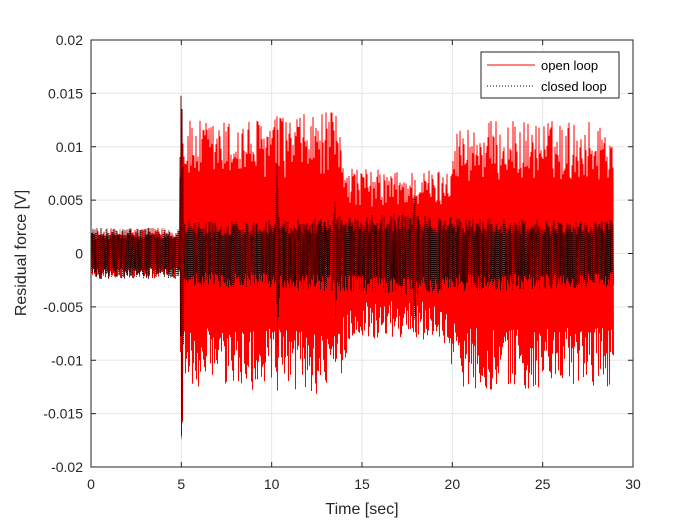 The height and width of the screenshot is (525, 700). What do you see at coordinates (453, 484) in the screenshot?
I see `x-tick-label: 20` at bounding box center [453, 484].